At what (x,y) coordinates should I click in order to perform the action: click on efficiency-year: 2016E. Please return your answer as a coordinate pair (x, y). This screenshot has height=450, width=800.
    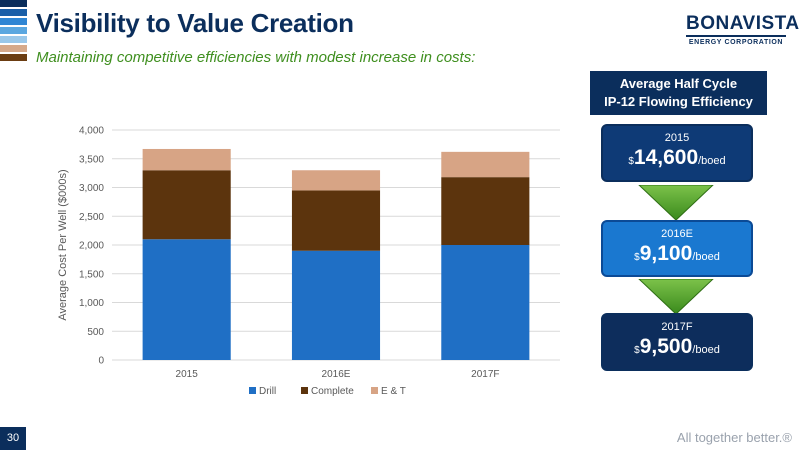
    Looking at the image, I should click on (677, 234).